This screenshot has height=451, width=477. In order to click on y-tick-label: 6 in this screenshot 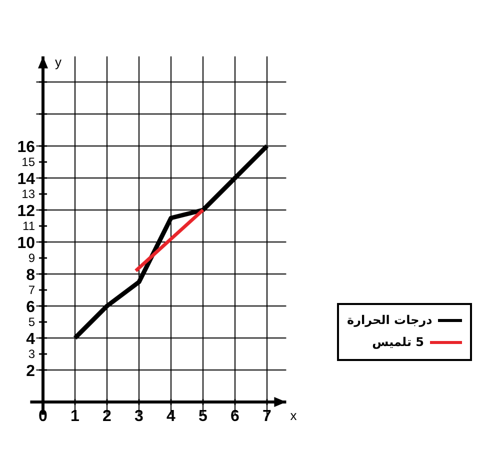, I will do `click(31, 307)`.